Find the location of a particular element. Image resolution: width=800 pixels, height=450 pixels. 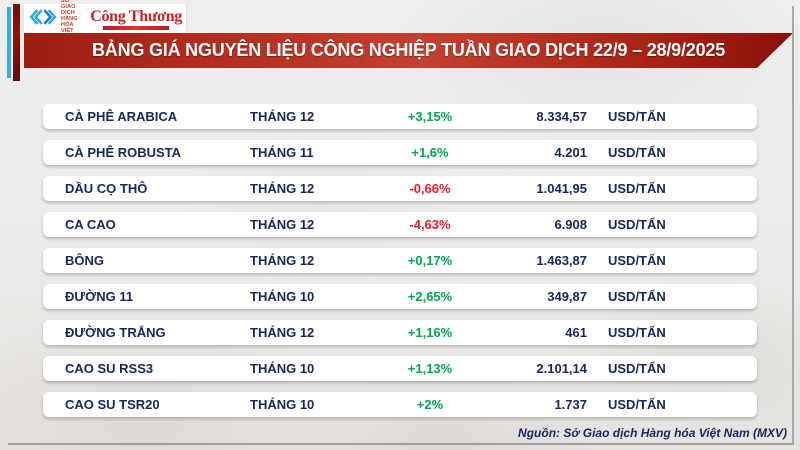

price-cell: 1.463,87 is located at coordinates (561, 260).